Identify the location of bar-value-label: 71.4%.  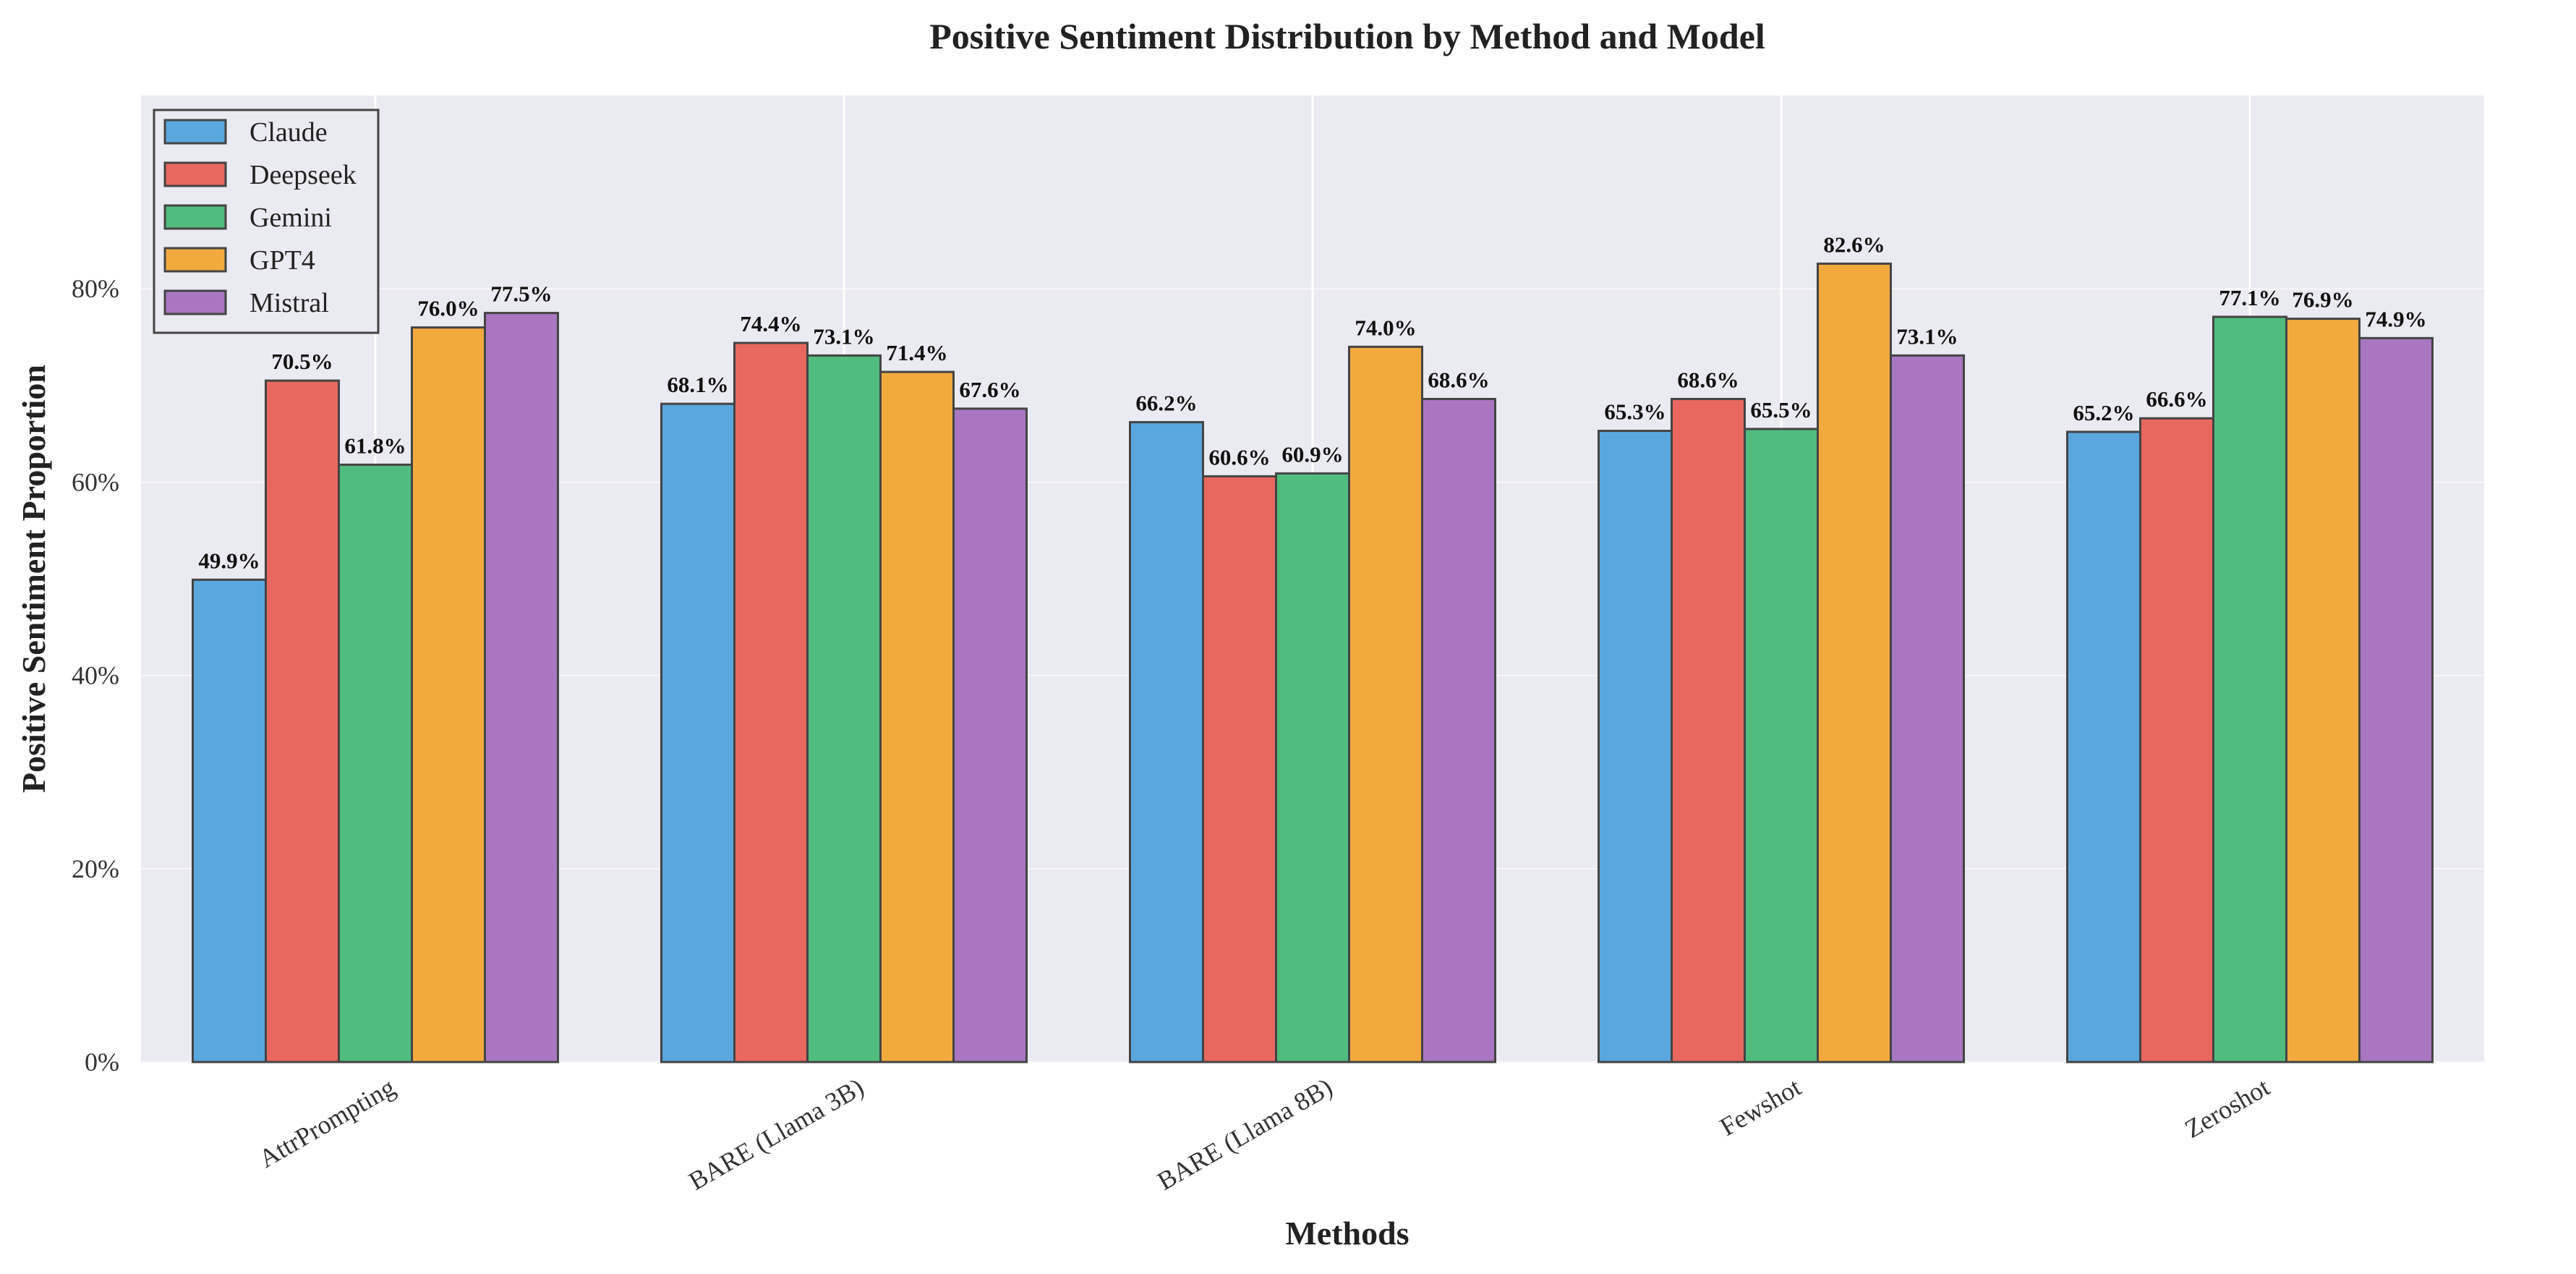
(917, 352).